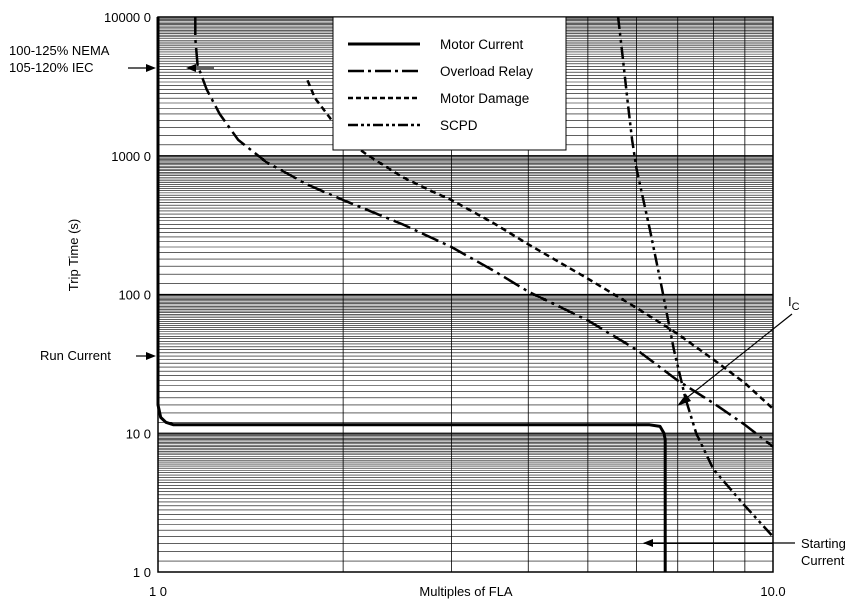  I want to click on legend-label-motor-damage: Motor Damage, so click(484, 98).